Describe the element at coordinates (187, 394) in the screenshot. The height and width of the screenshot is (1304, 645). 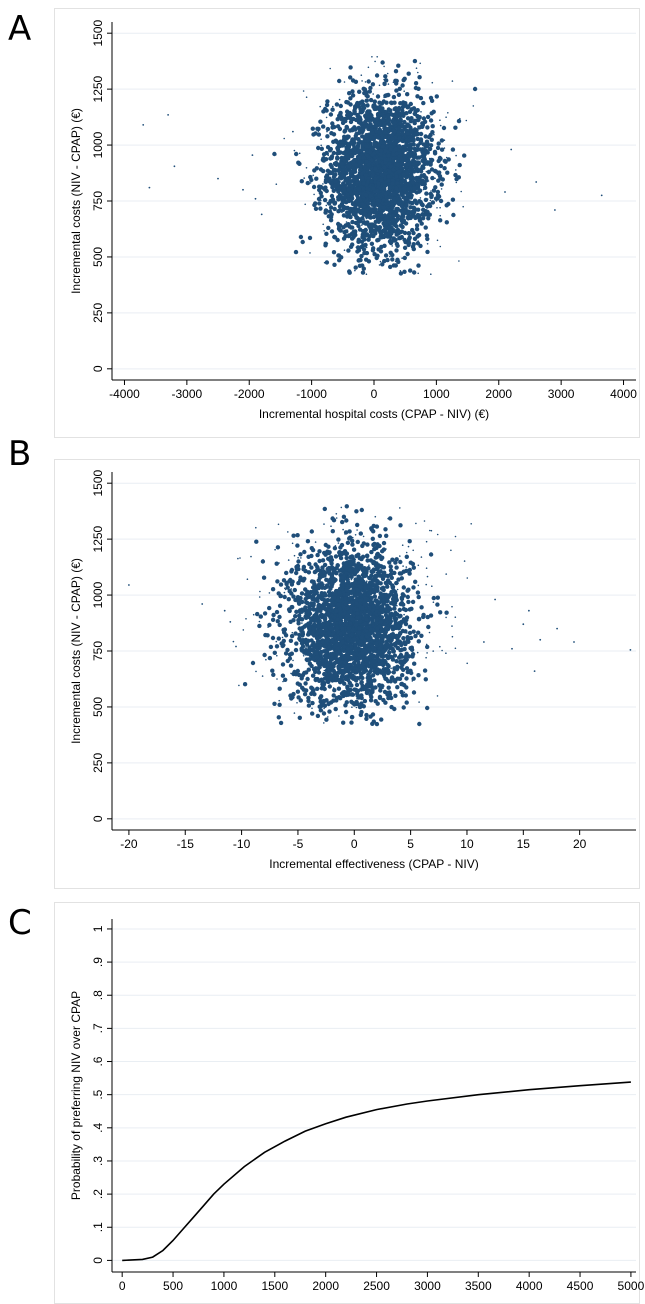
I see `x-tick-label: -3000` at that location.